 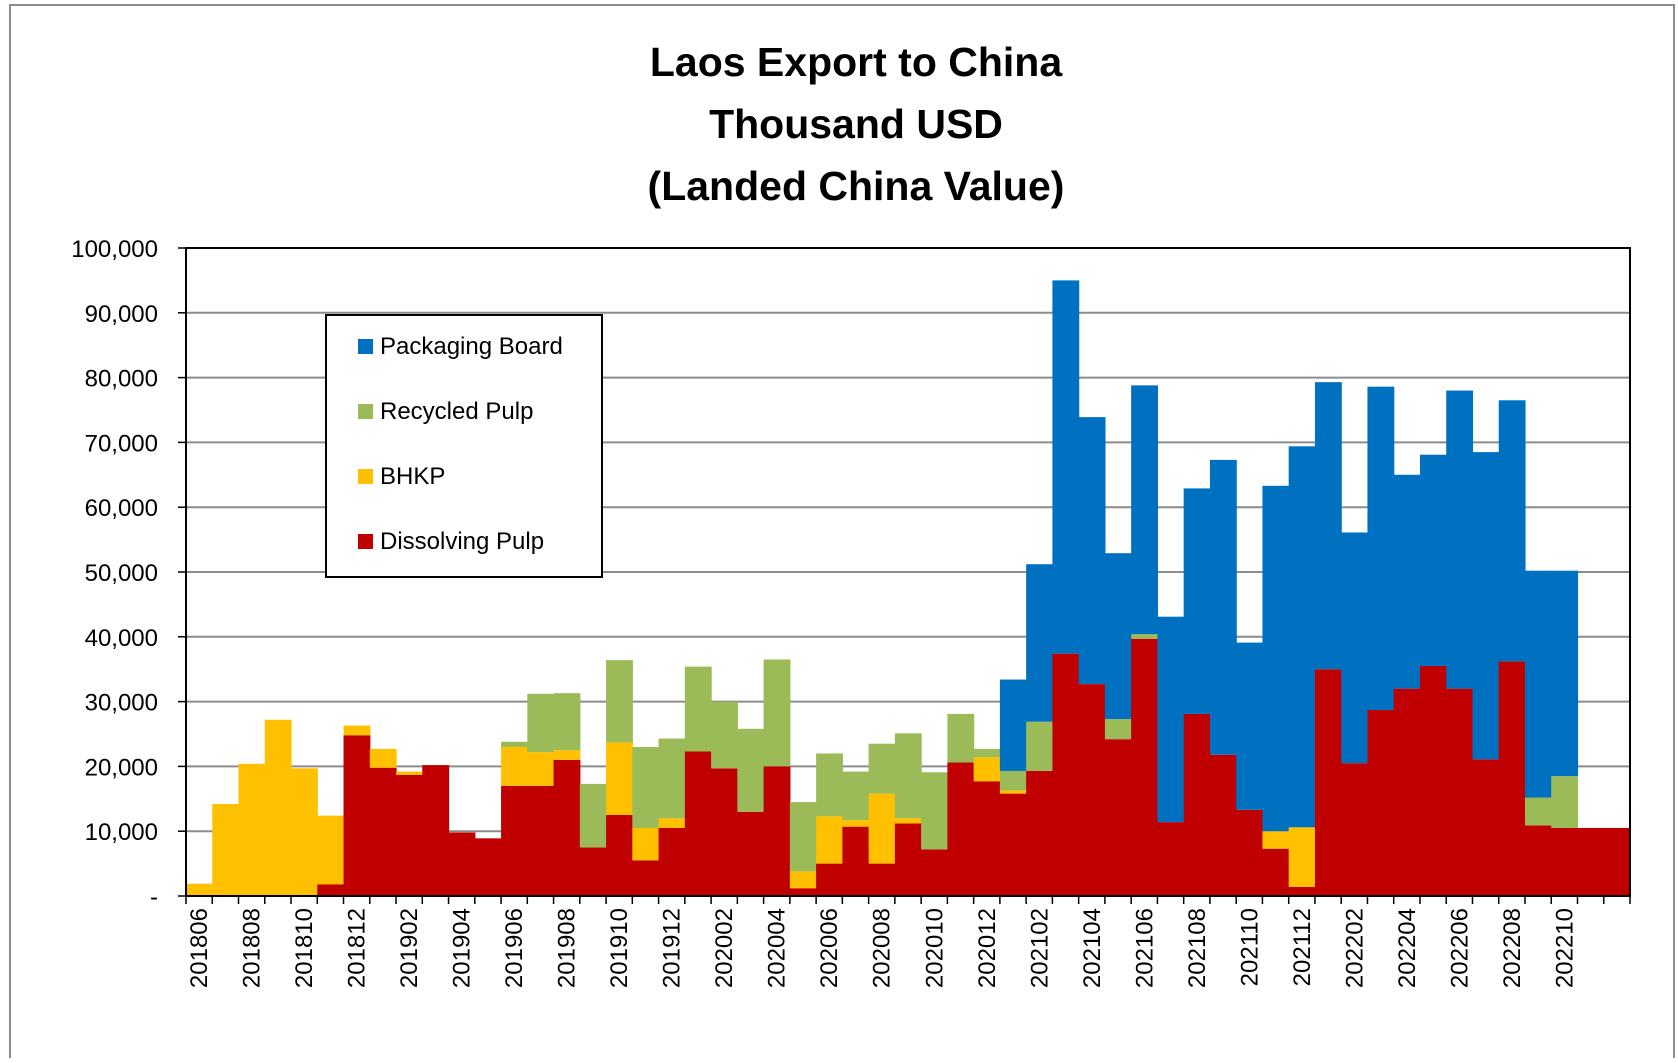 I want to click on chart-title-line-2: Thousand USD, so click(x=856, y=124).